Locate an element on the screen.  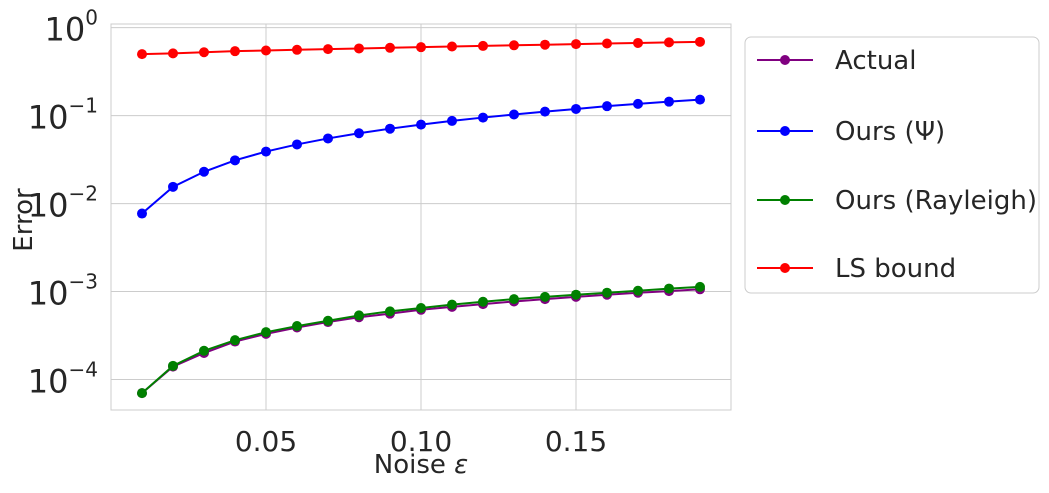
y-tick-label: 10⁻³ is located at coordinates (63, 291).